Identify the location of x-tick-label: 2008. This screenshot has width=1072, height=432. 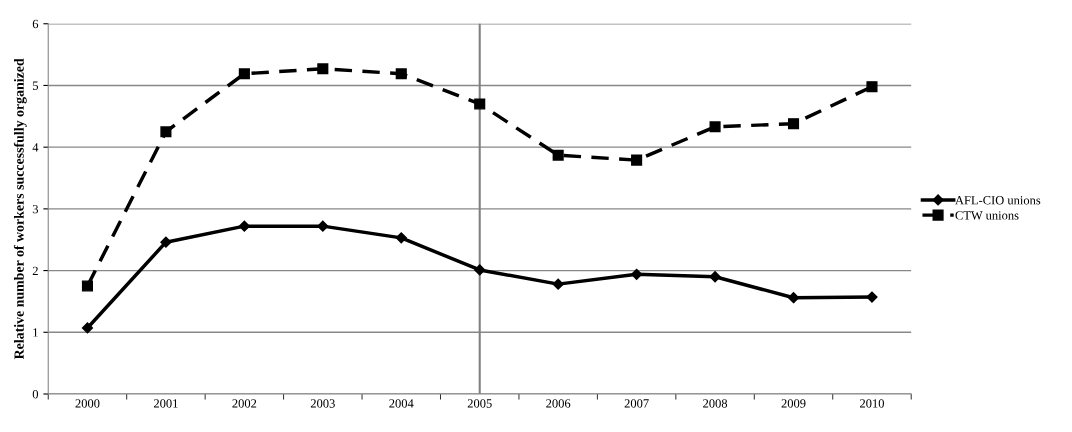
(715, 403).